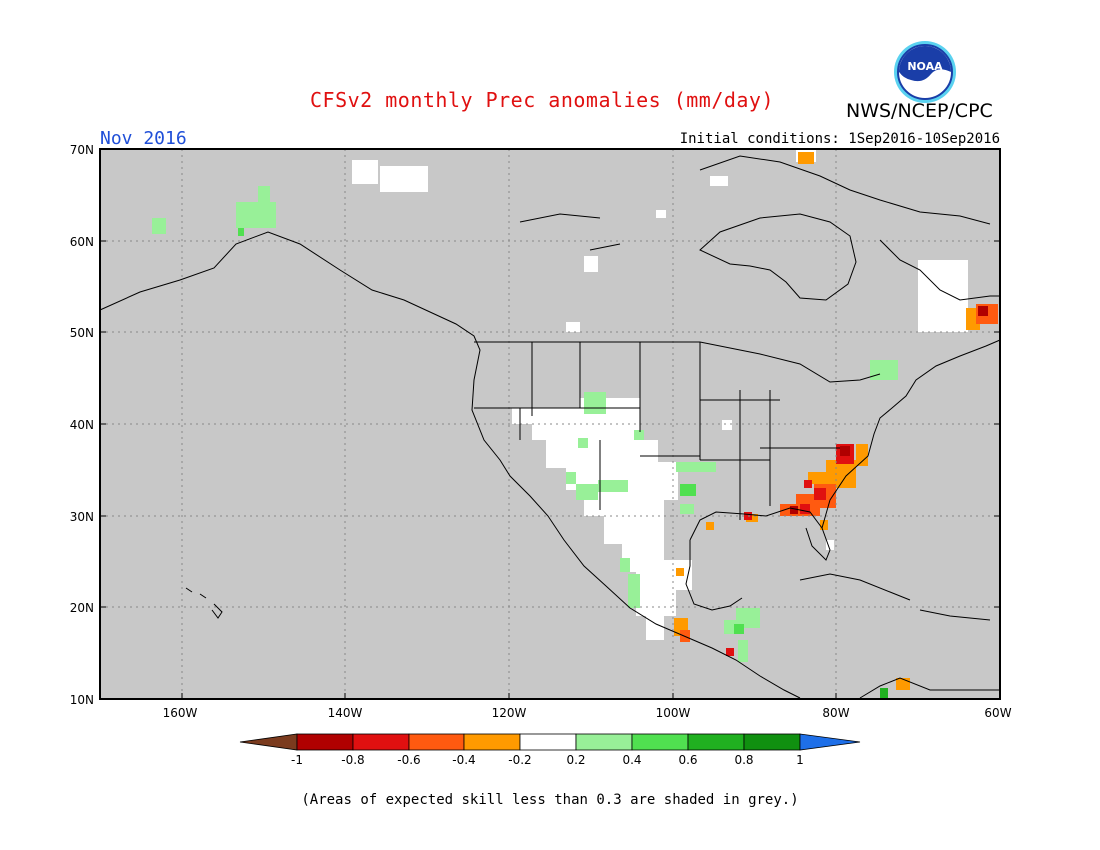  I want to click on colorbar-label: 0.8, so click(743, 760).